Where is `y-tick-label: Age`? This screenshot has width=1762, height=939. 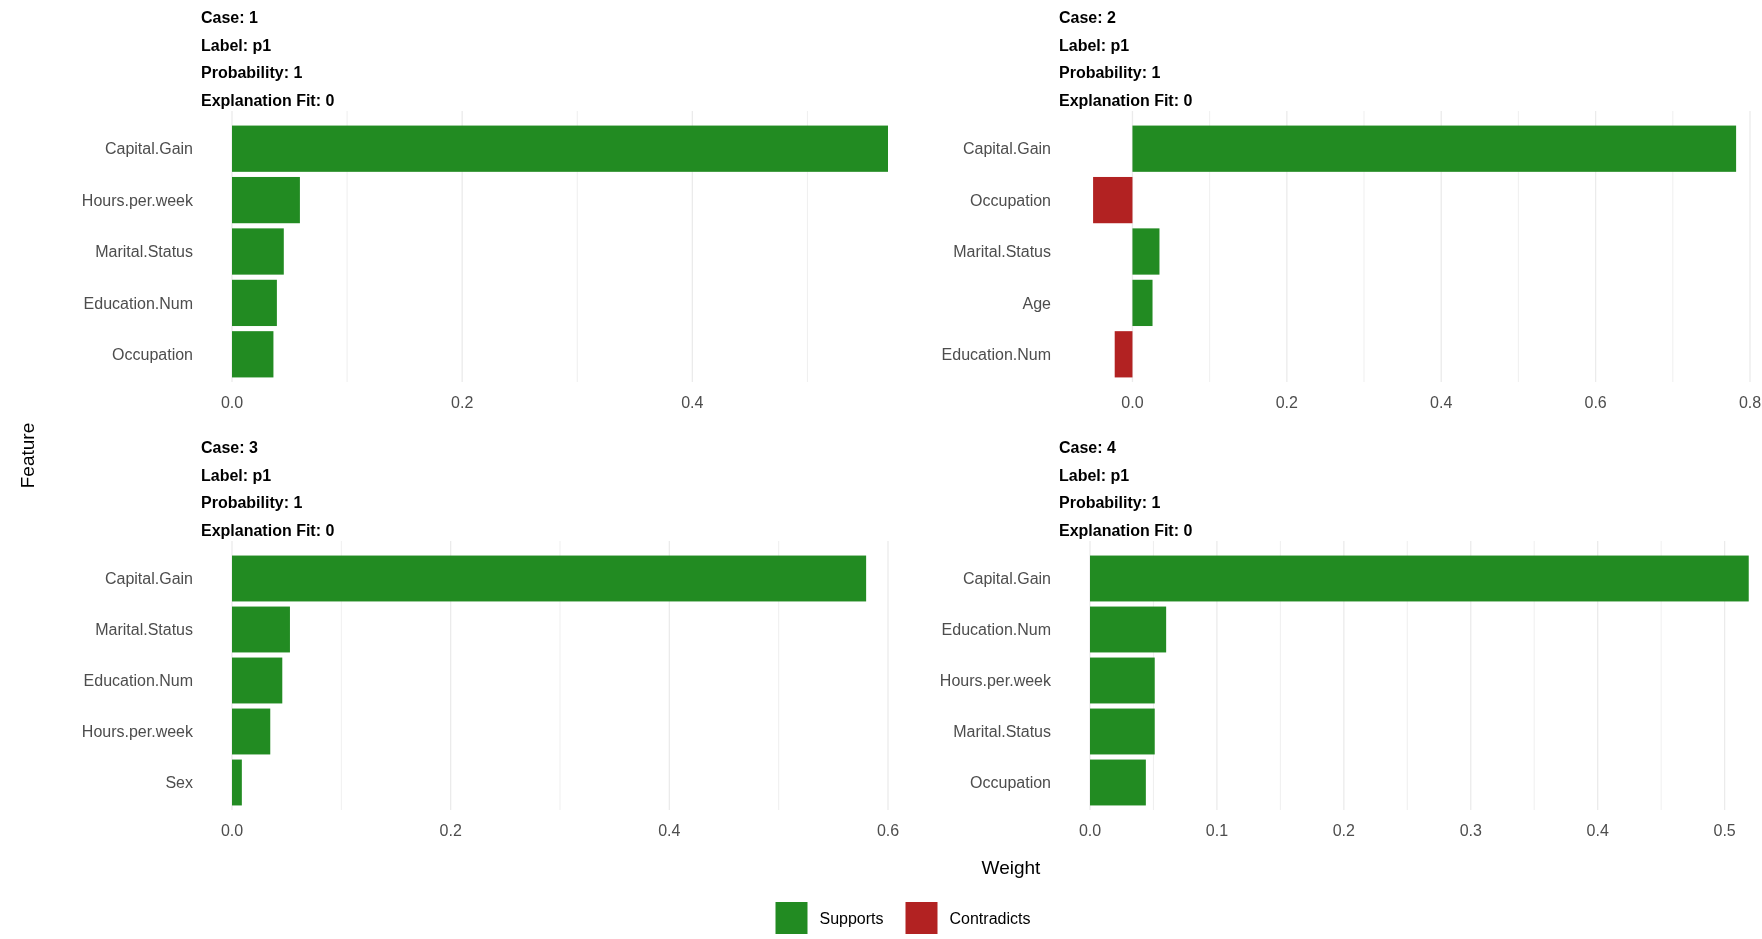
y-tick-label: Age is located at coordinates (1037, 303).